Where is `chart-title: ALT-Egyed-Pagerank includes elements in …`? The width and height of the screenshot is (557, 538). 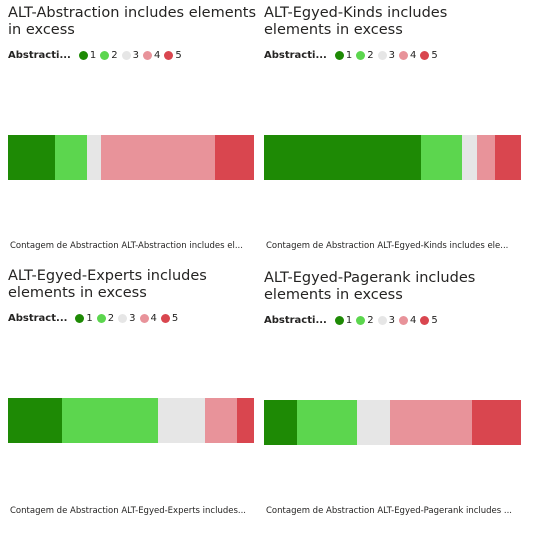
chart-title: ALT-Egyed-Pagerank includes elements in … is located at coordinates (370, 286).